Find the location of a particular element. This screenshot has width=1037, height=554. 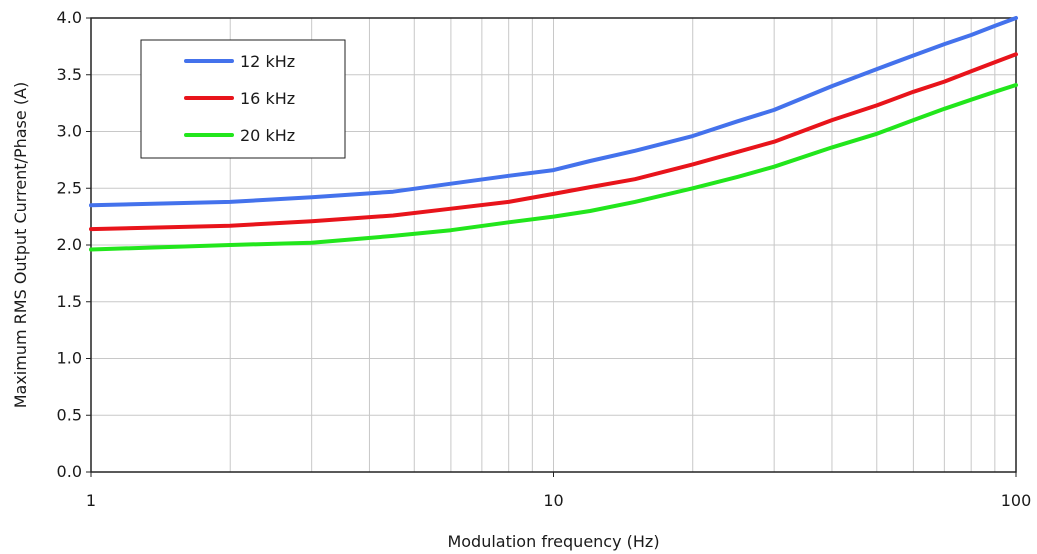

legend: 12 kHz 16 kHz 20 kHz is located at coordinates (243, 99).